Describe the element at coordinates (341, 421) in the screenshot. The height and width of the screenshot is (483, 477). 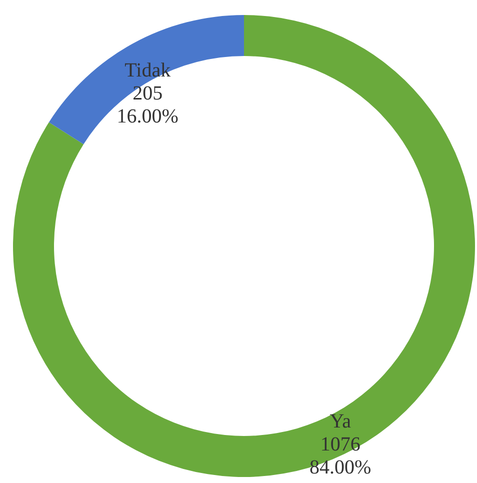
I see `slice-label: Ya` at that location.